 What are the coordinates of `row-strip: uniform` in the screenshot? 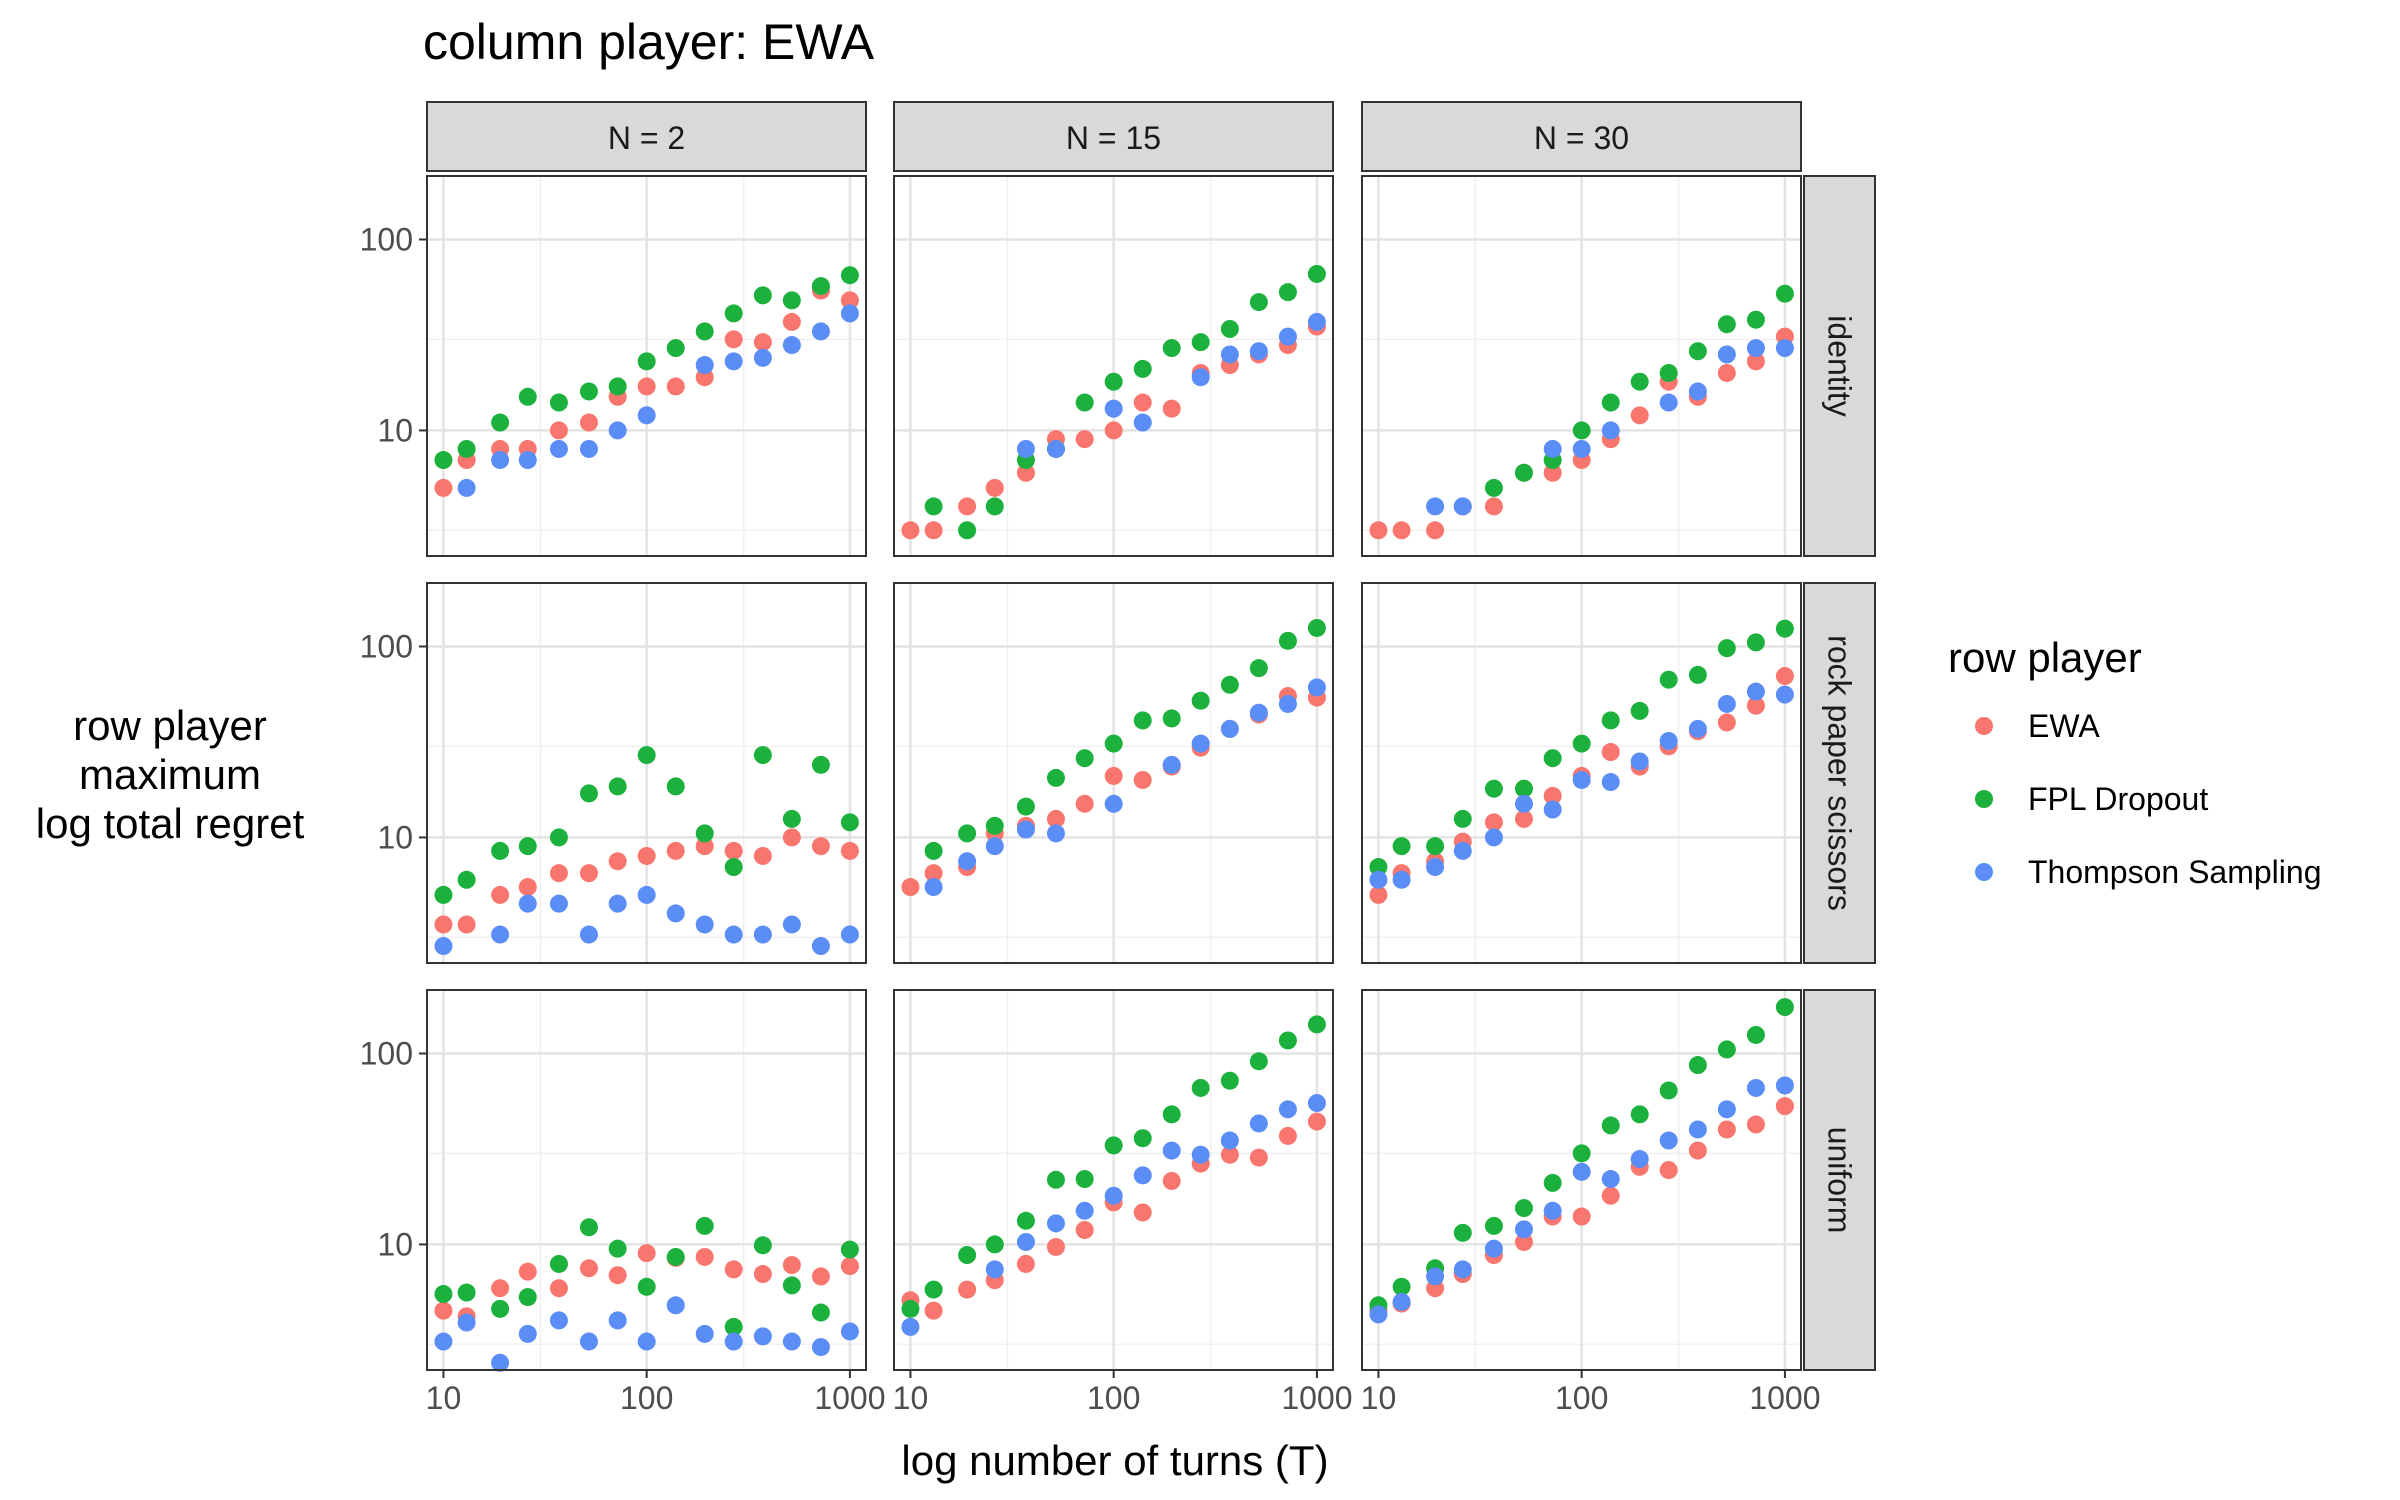 It's located at (1839, 1180).